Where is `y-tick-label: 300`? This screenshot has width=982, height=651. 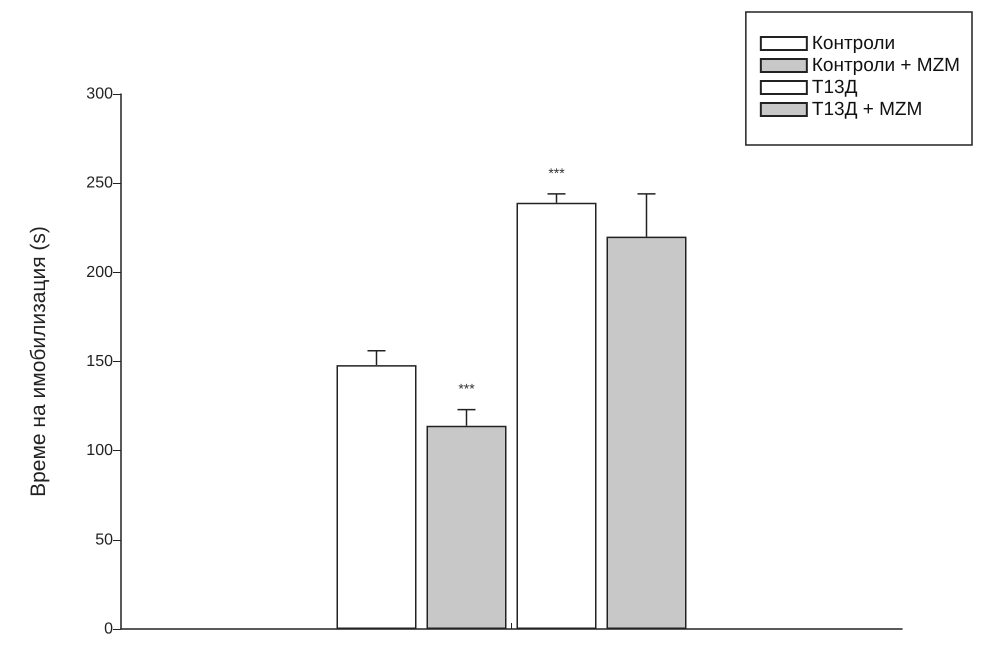 y-tick-label: 300 is located at coordinates (100, 94).